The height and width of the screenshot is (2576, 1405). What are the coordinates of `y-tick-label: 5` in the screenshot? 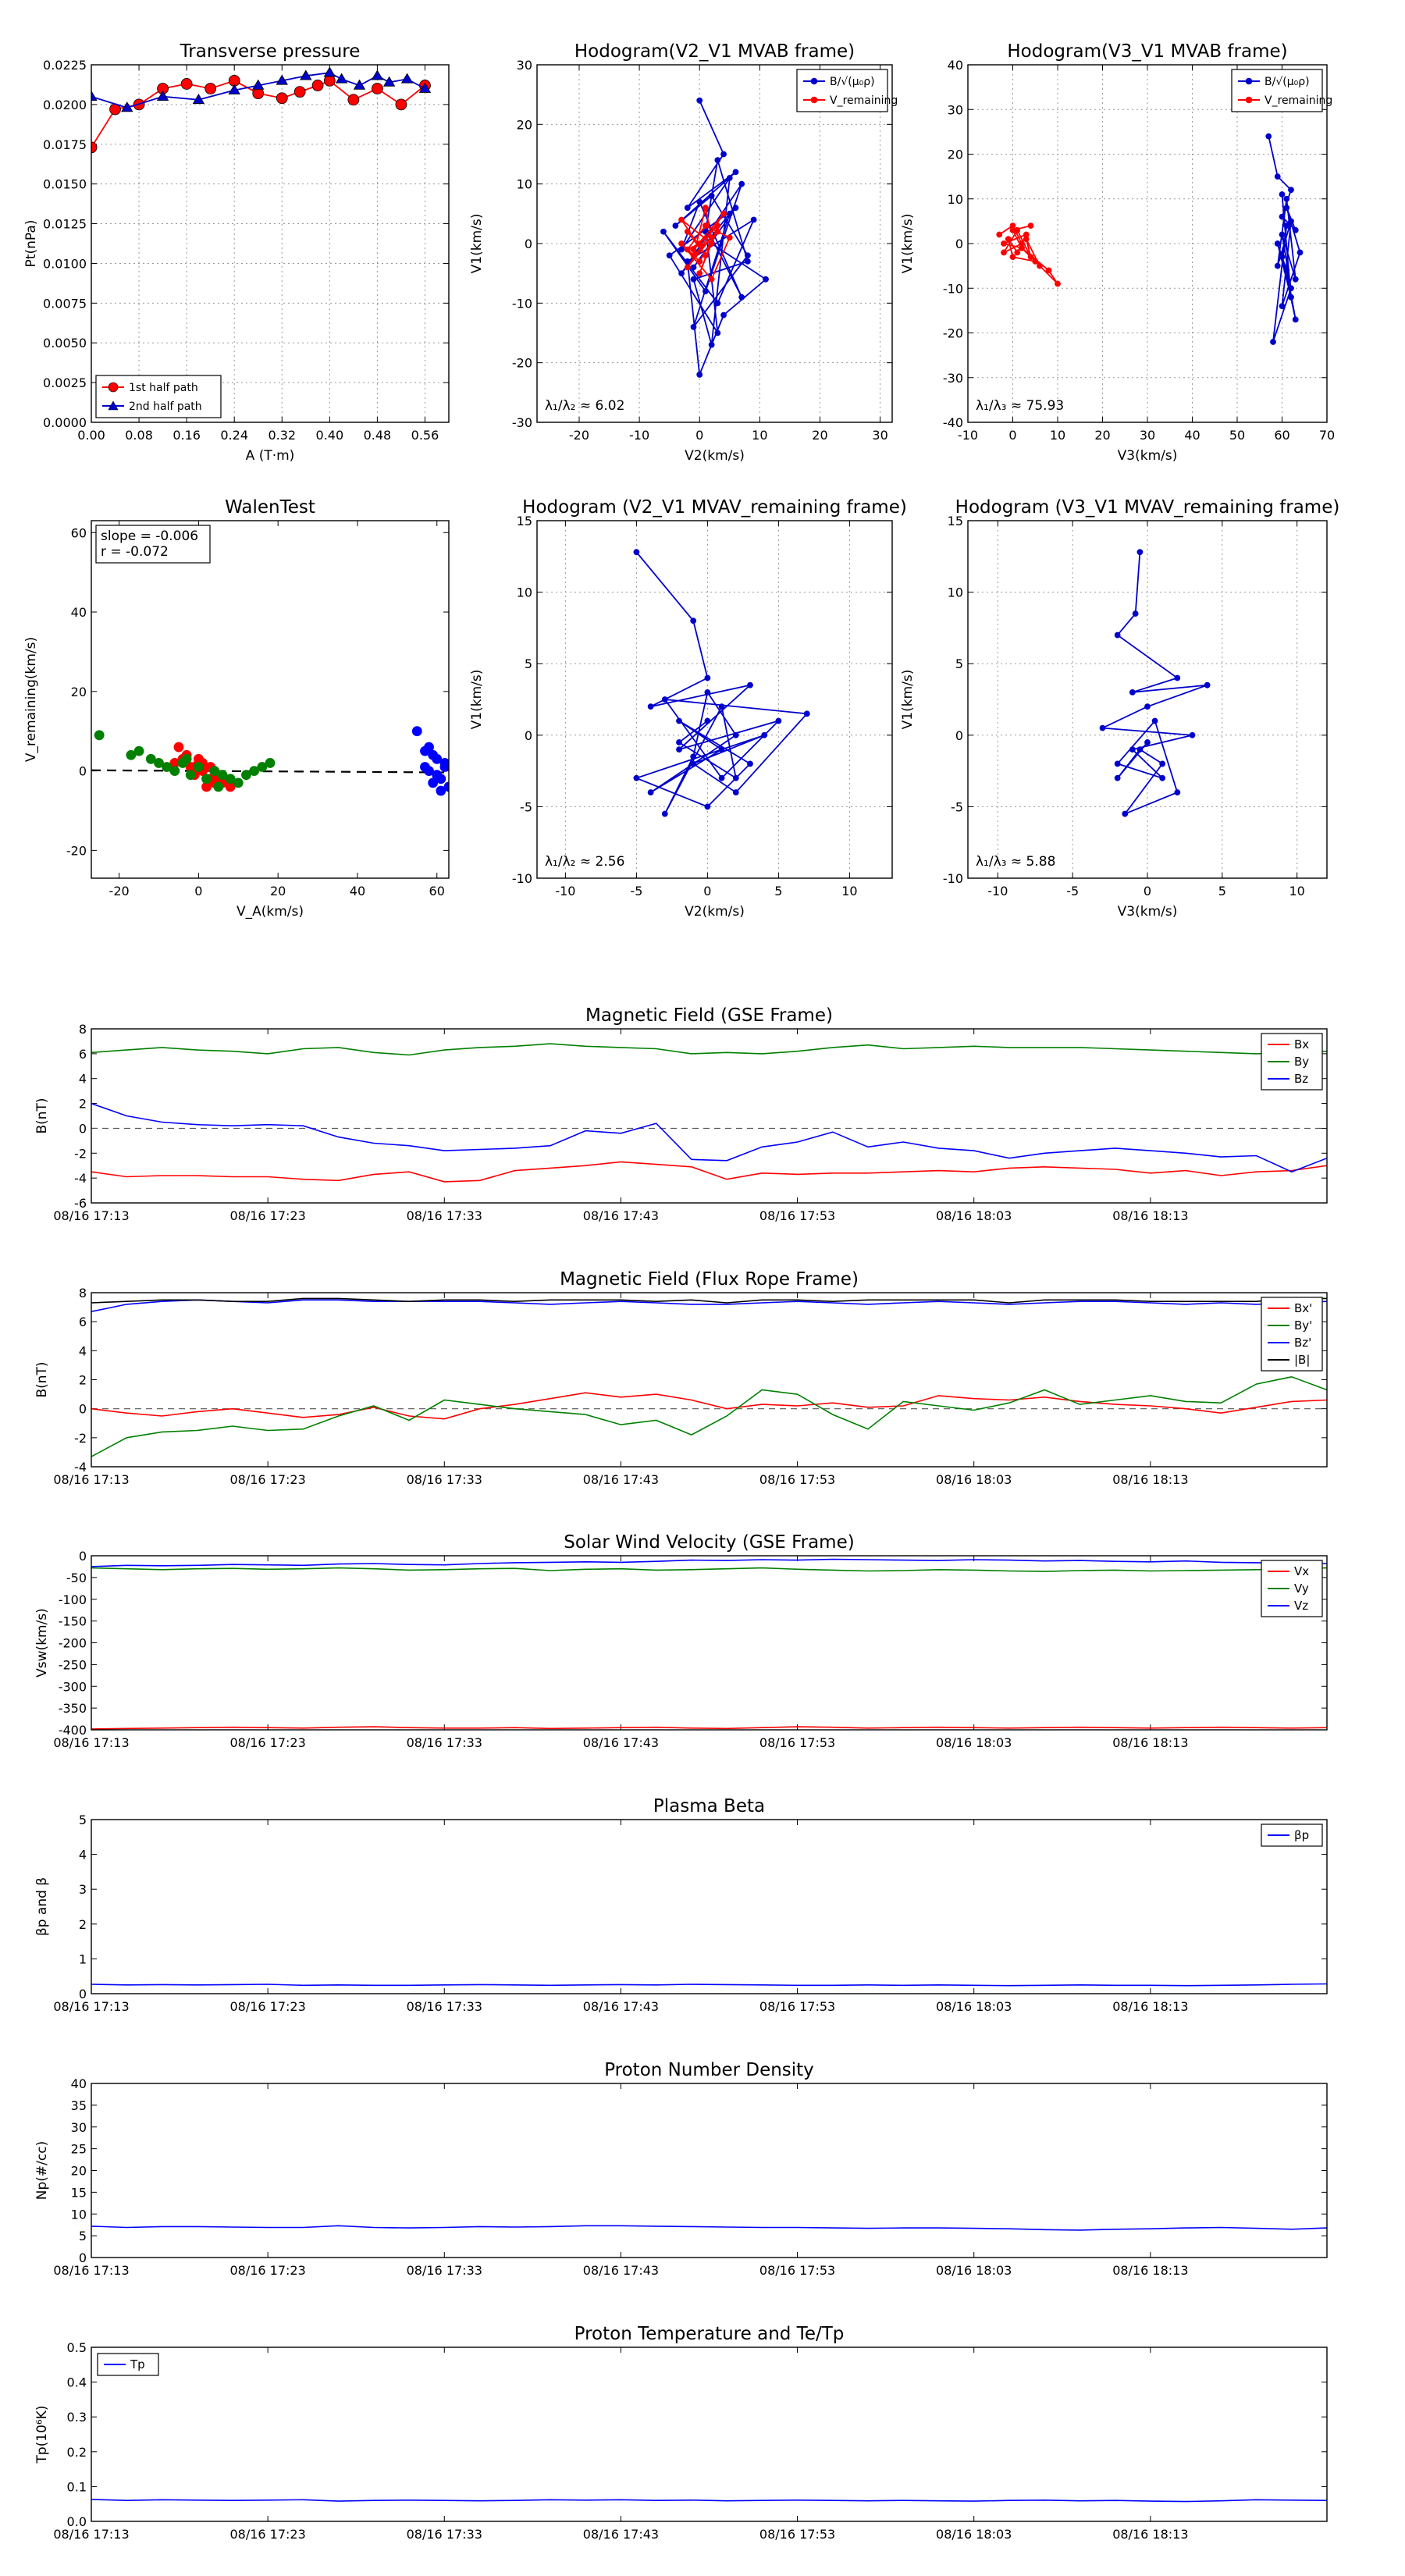 It's located at (83, 2236).